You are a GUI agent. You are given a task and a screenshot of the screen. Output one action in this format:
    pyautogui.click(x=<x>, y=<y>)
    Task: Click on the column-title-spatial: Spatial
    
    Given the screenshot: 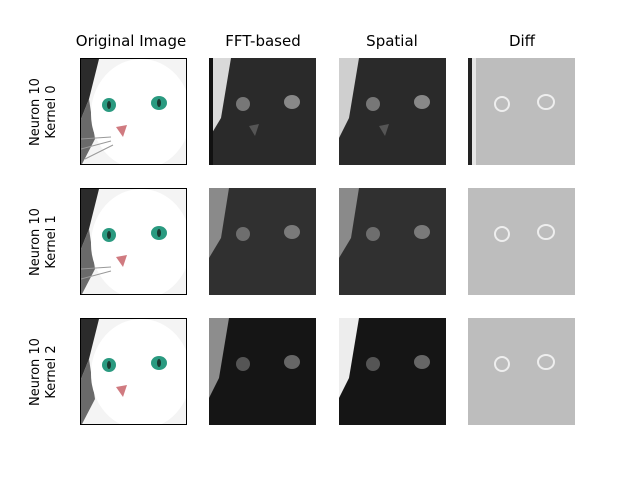 What is the action you would take?
    pyautogui.click(x=392, y=41)
    